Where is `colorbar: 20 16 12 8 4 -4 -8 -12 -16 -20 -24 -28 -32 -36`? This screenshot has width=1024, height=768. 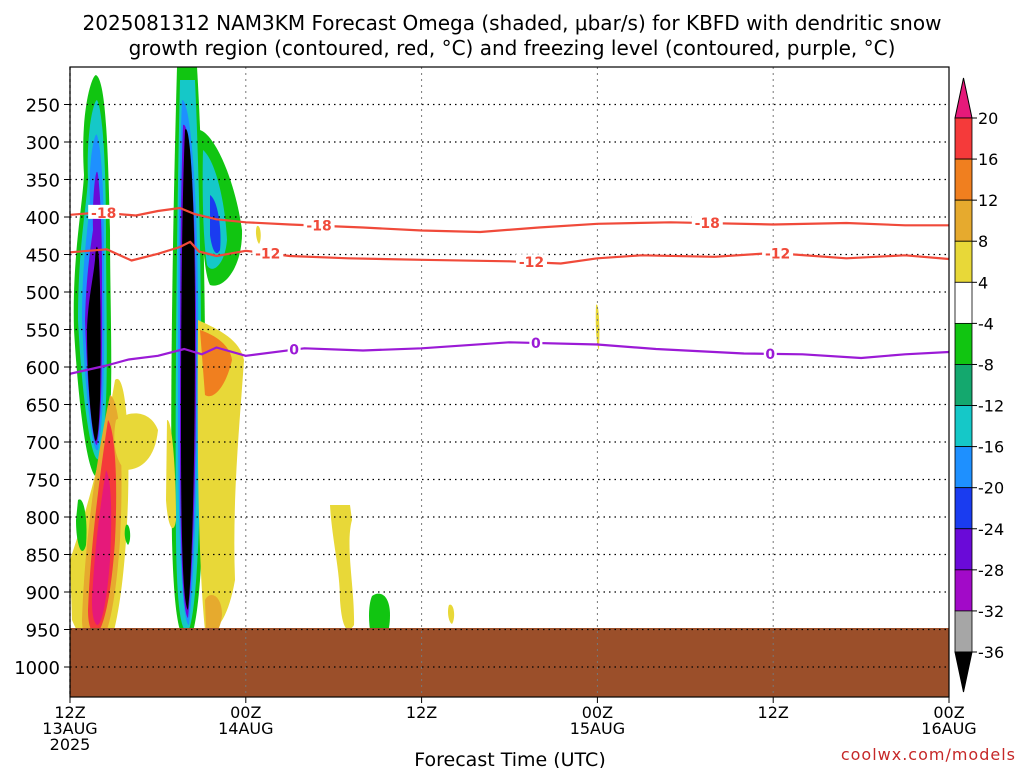 colorbar: 20 16 12 8 4 -4 -8 -12 -16 -20 -24 -28 -32 -36 is located at coordinates (979, 385).